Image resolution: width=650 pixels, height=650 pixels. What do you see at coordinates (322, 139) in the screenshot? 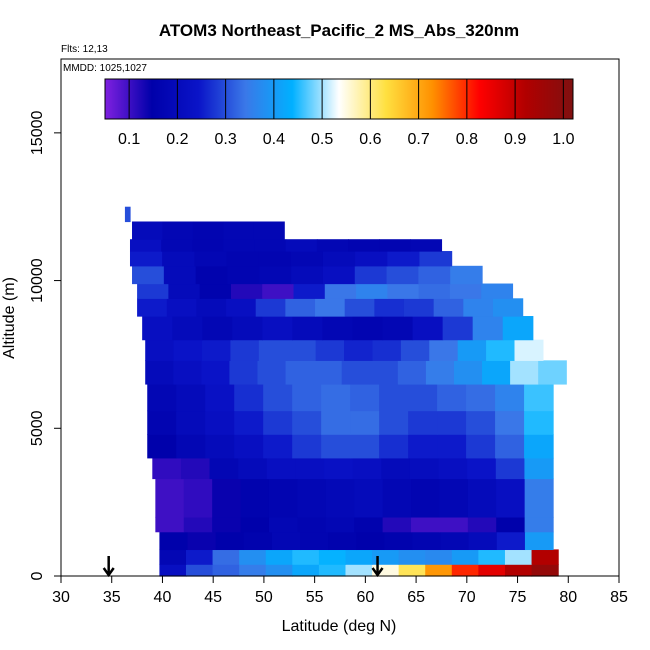
I see `colorbar-tick-label: 0.5` at bounding box center [322, 139].